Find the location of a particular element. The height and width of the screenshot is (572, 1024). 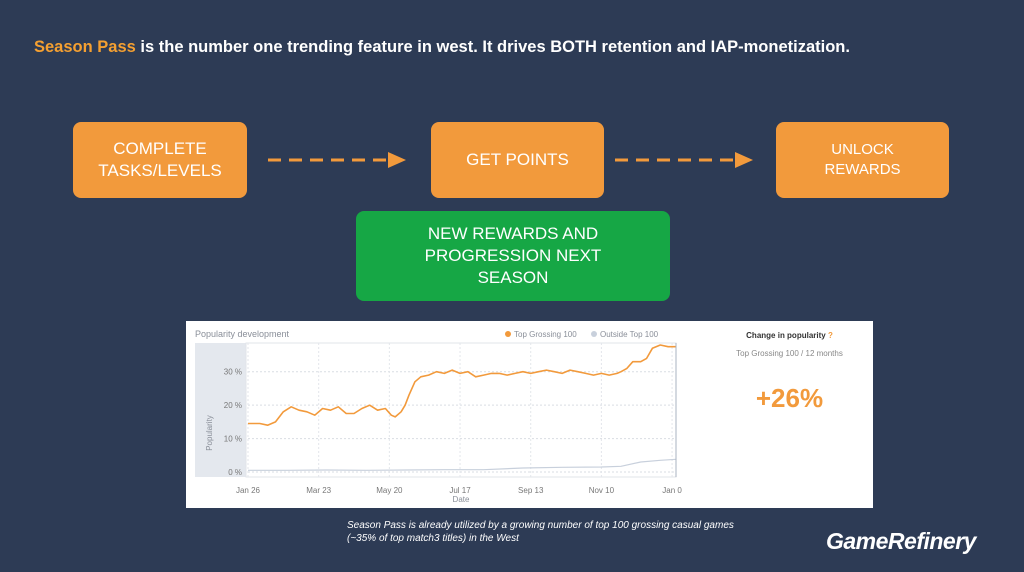

series-lines is located at coordinates (462, 407).